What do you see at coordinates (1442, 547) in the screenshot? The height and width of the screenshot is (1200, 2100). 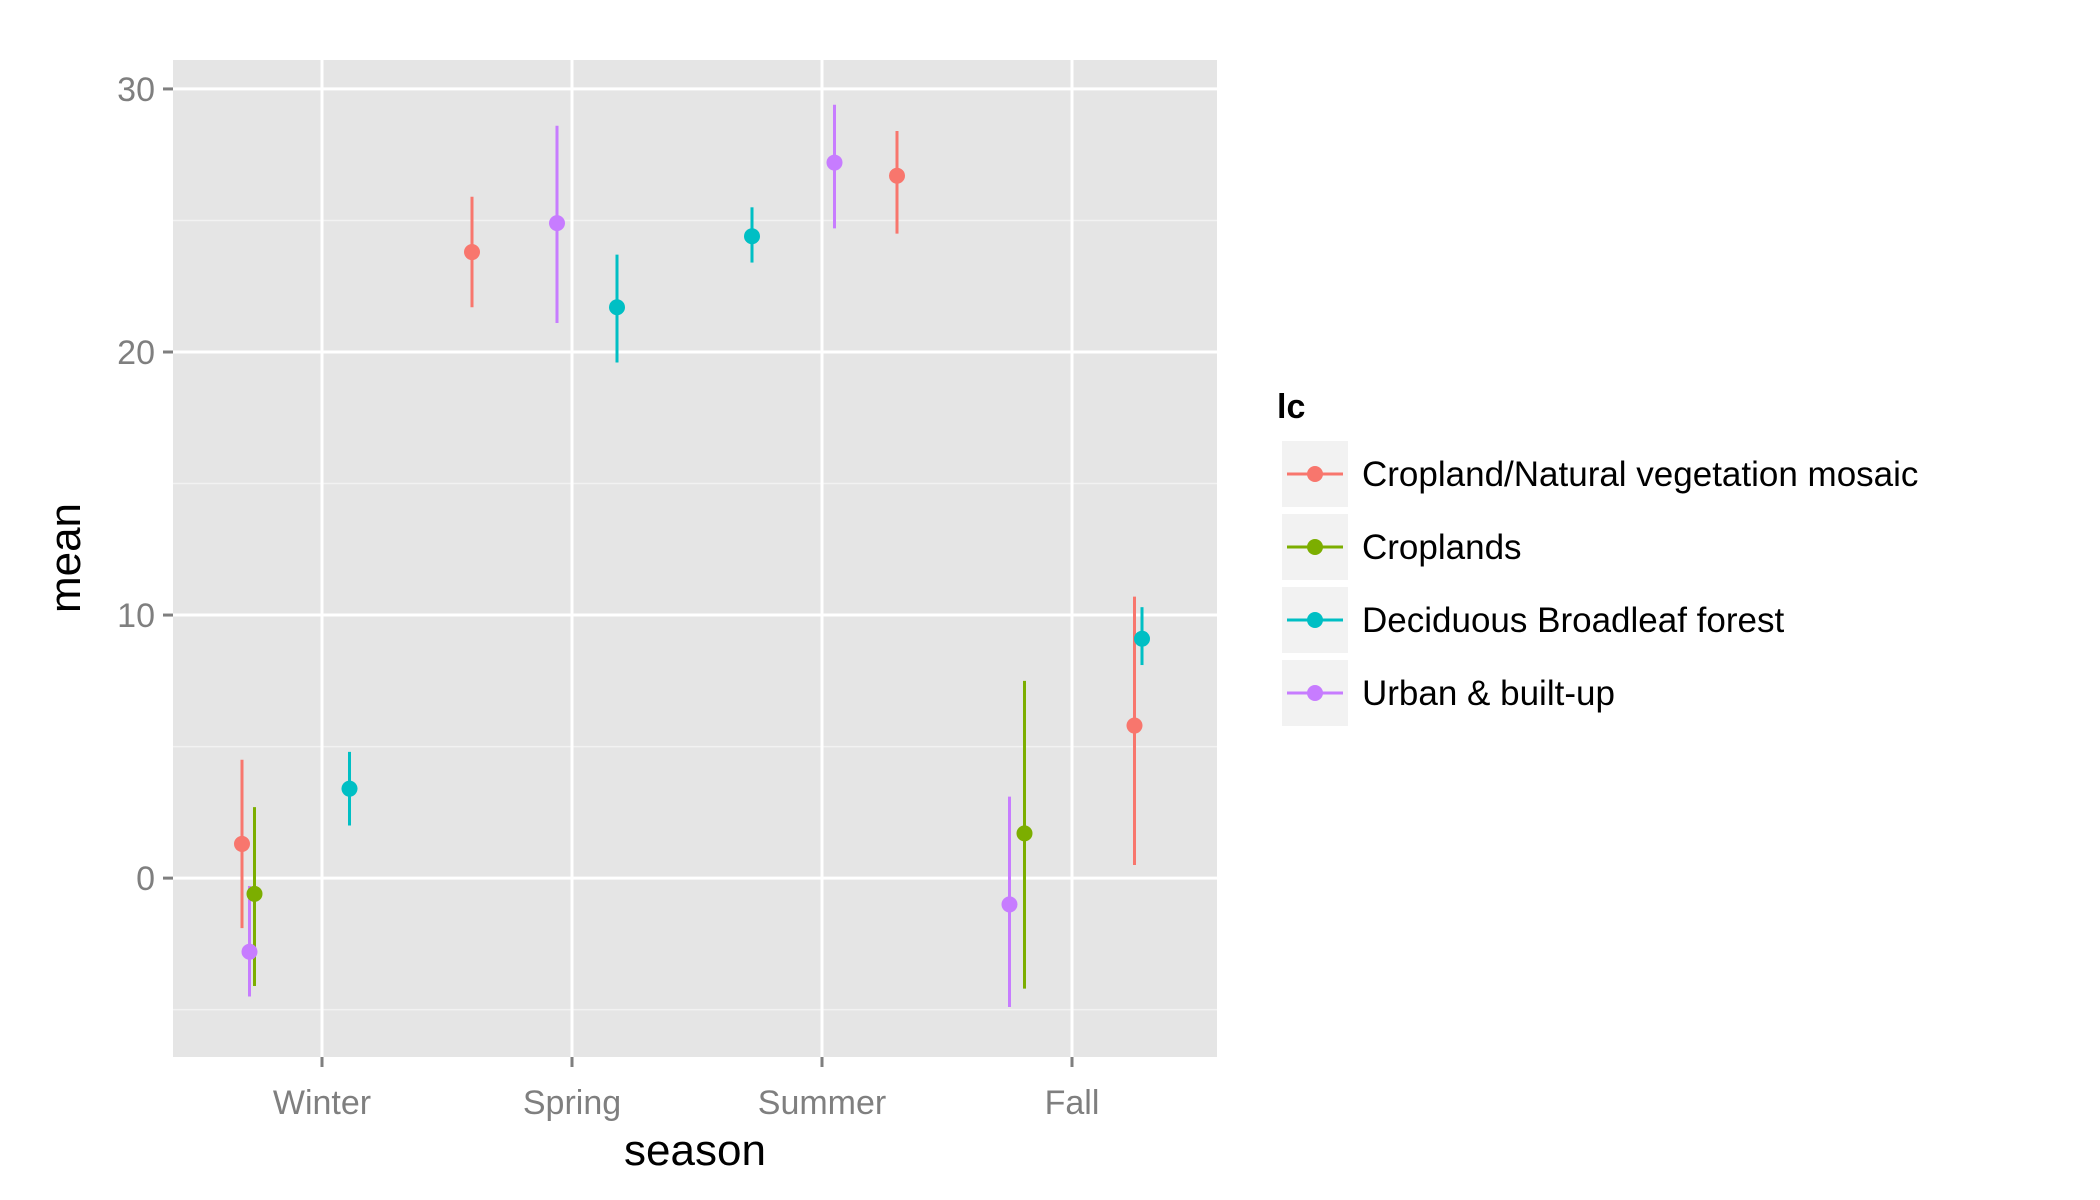 I see `legend-label: Croplands` at bounding box center [1442, 547].